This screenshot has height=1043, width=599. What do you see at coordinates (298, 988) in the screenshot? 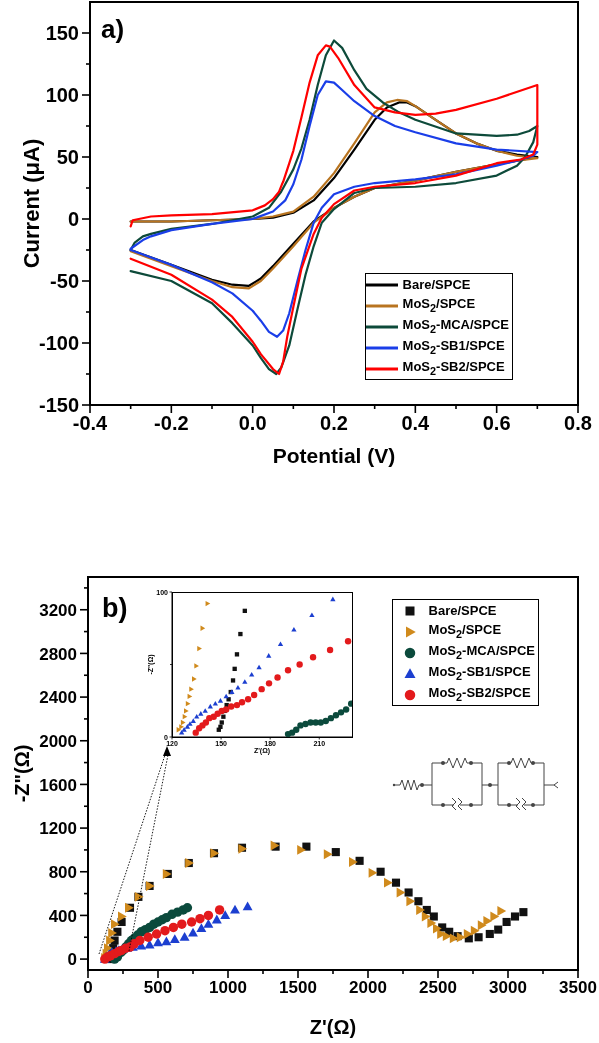
I see `x-tick-label: 1500` at bounding box center [298, 988].